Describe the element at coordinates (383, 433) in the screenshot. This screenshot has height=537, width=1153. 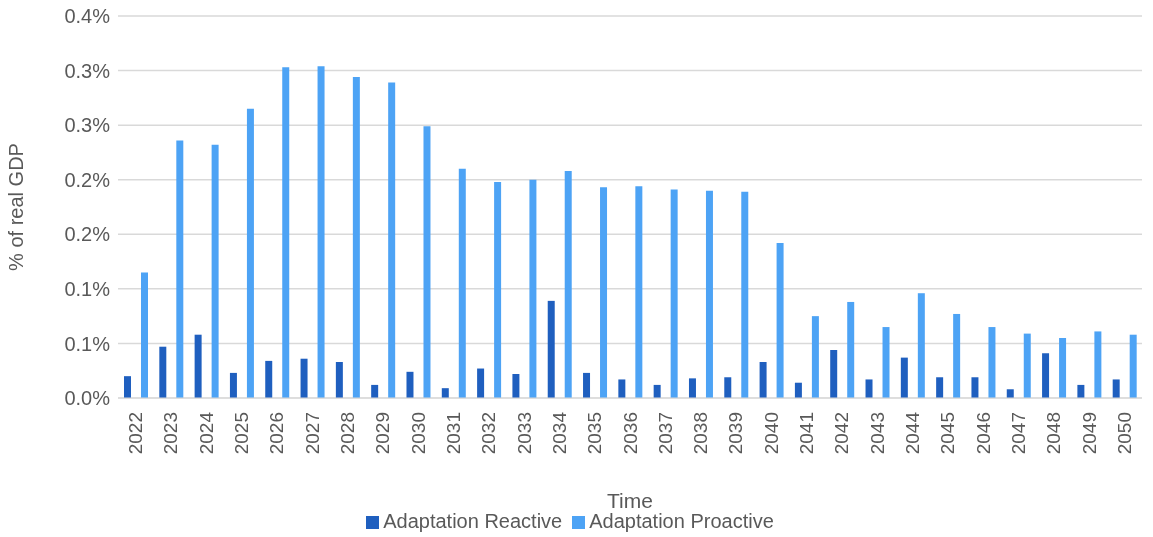
I see `x-tick-label: 2029` at that location.